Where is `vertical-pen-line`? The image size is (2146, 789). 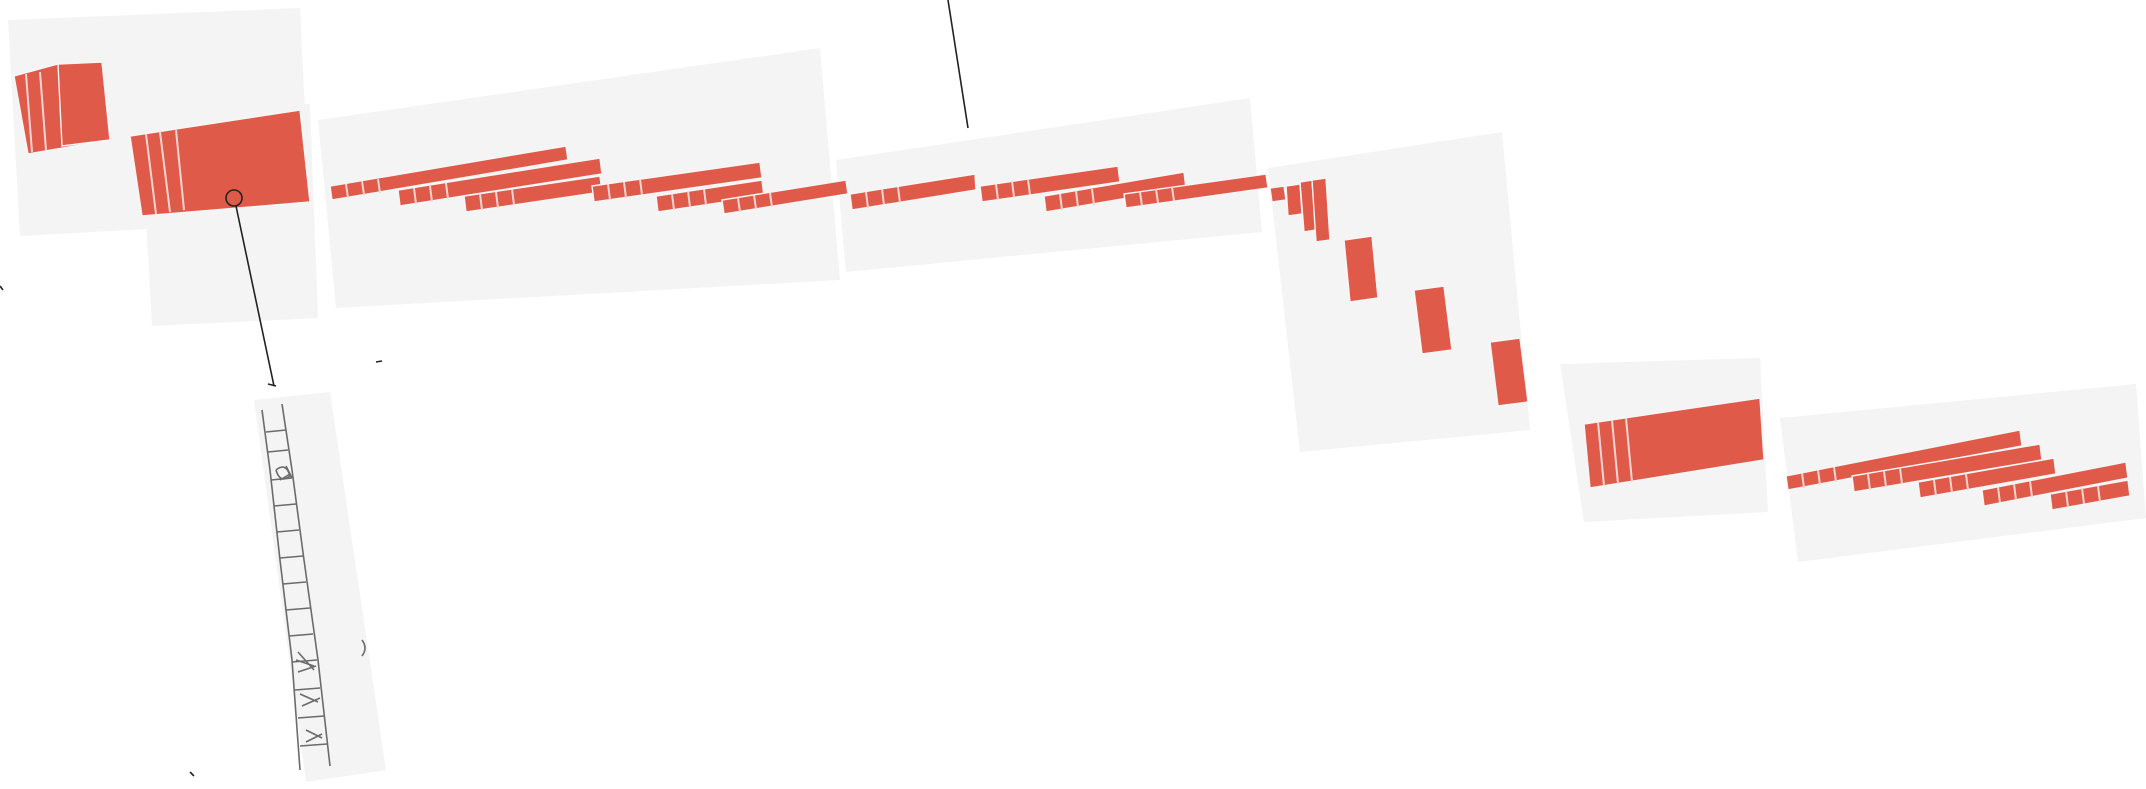 vertical-pen-line is located at coordinates (958, 64).